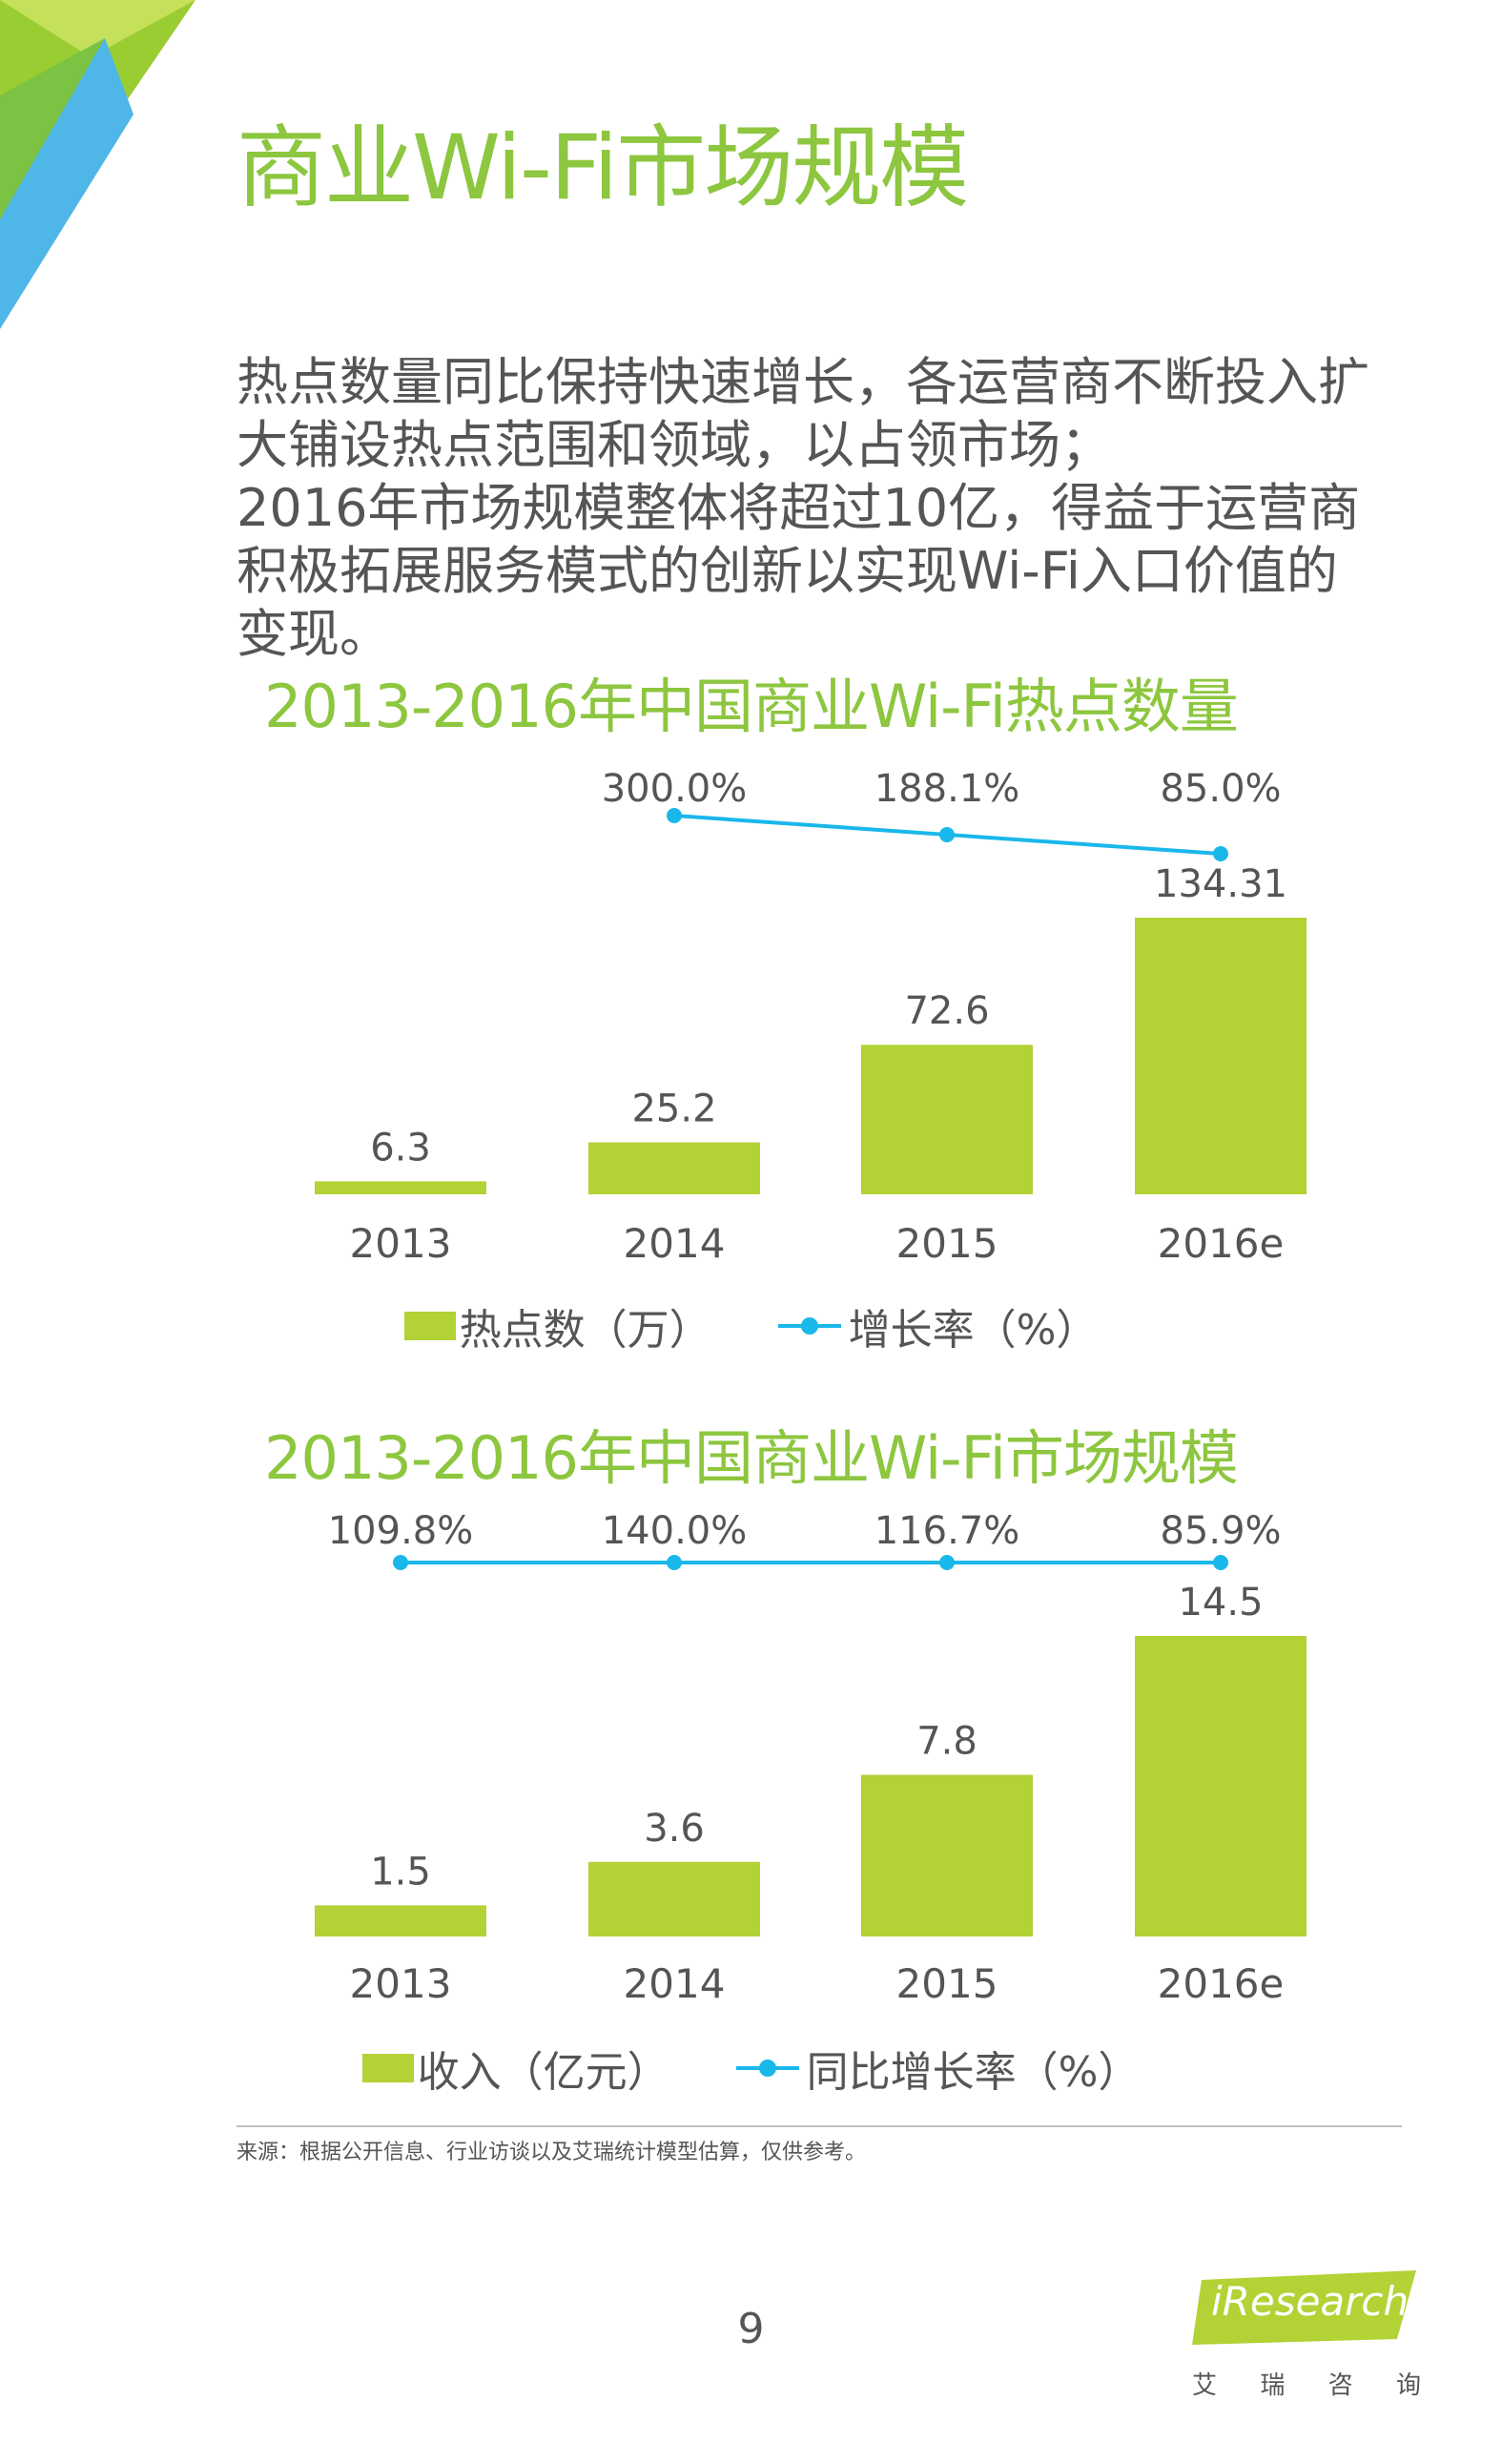 This screenshot has height=2464, width=1502. I want to click on page-title: 商业Wi-Fi市场规模, so click(603, 168).